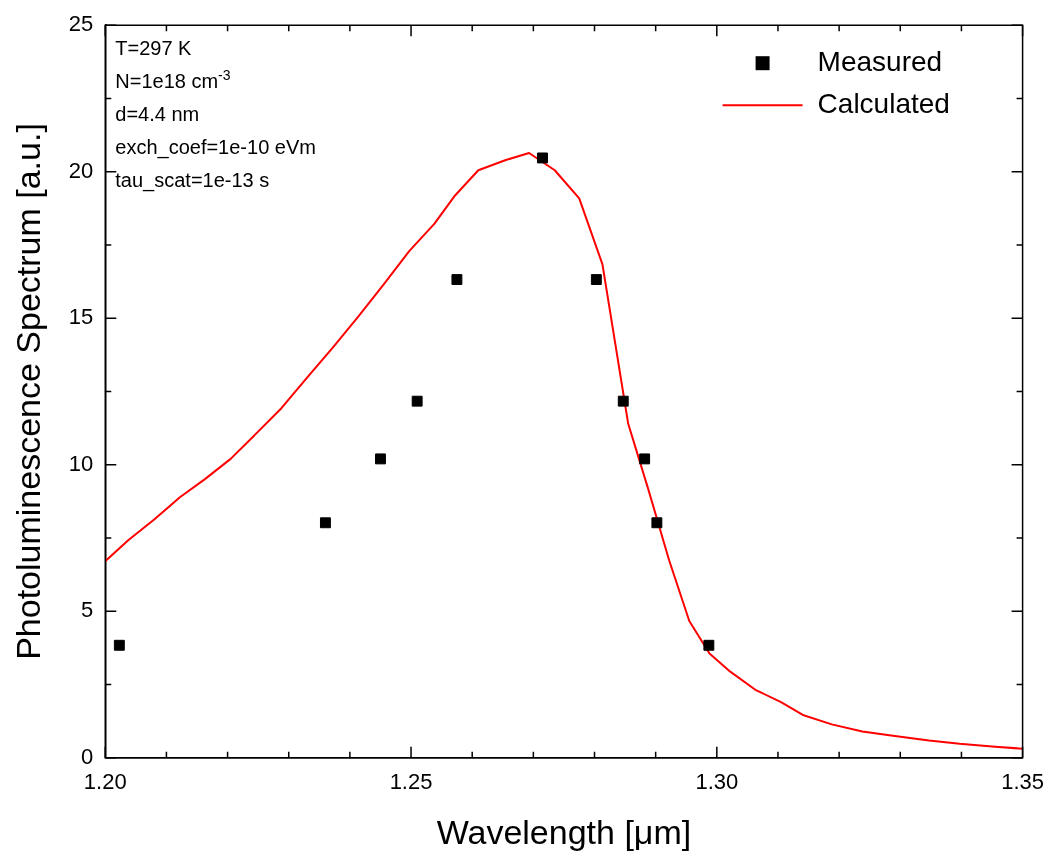  I want to click on x-tick-label: 1.25, so click(411, 782).